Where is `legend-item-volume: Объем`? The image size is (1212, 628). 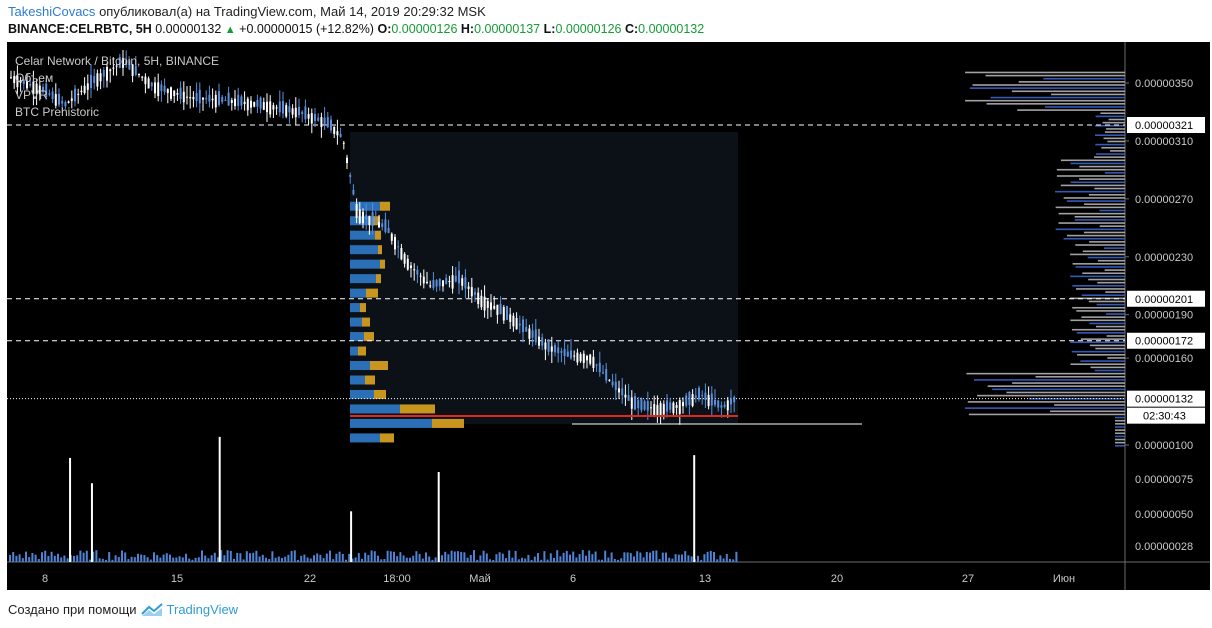 legend-item-volume: Объем is located at coordinates (34, 78).